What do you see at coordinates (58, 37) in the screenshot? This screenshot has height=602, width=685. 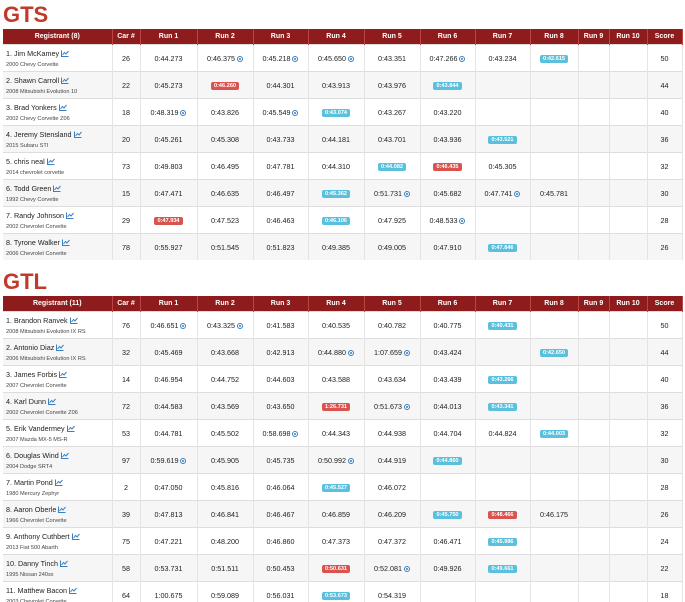 I see `column-header: Registrant (8)` at bounding box center [58, 37].